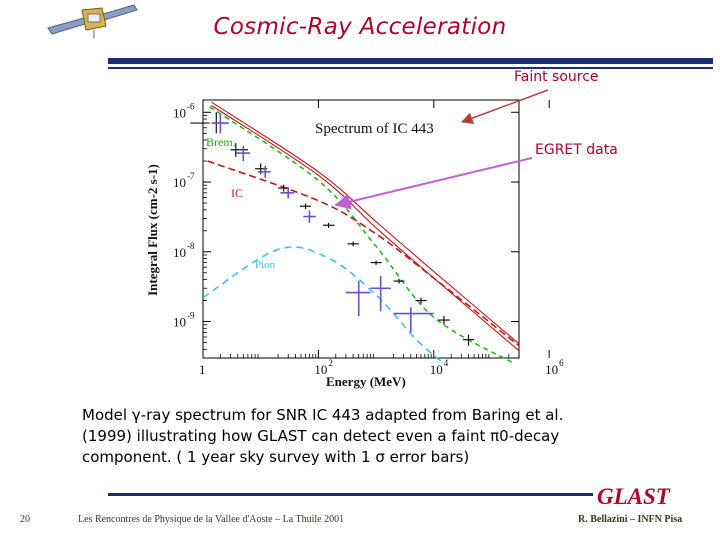  I want to click on legend-ic: IC, so click(237, 193).